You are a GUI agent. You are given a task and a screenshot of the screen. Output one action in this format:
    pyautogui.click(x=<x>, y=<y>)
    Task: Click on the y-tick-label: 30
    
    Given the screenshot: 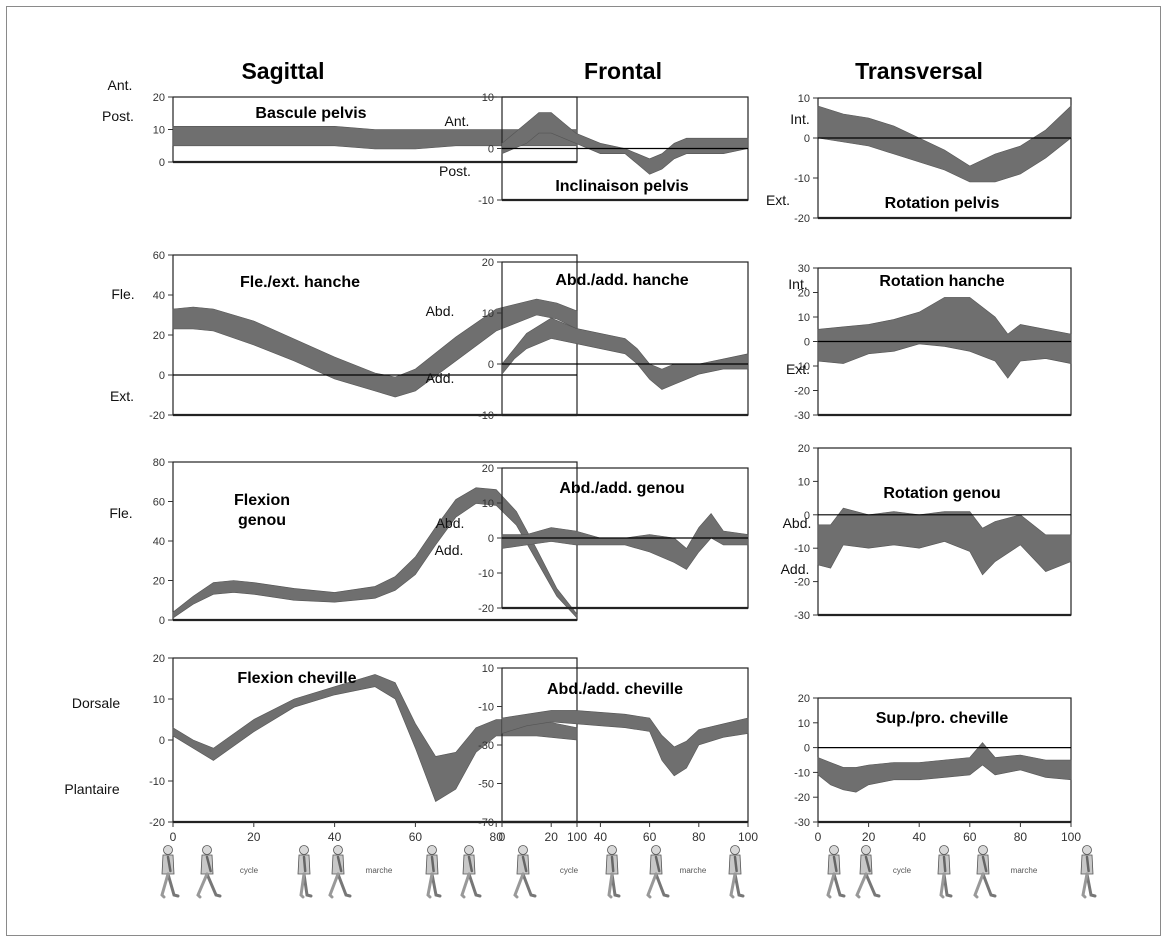 What is the action you would take?
    pyautogui.click(x=804, y=269)
    